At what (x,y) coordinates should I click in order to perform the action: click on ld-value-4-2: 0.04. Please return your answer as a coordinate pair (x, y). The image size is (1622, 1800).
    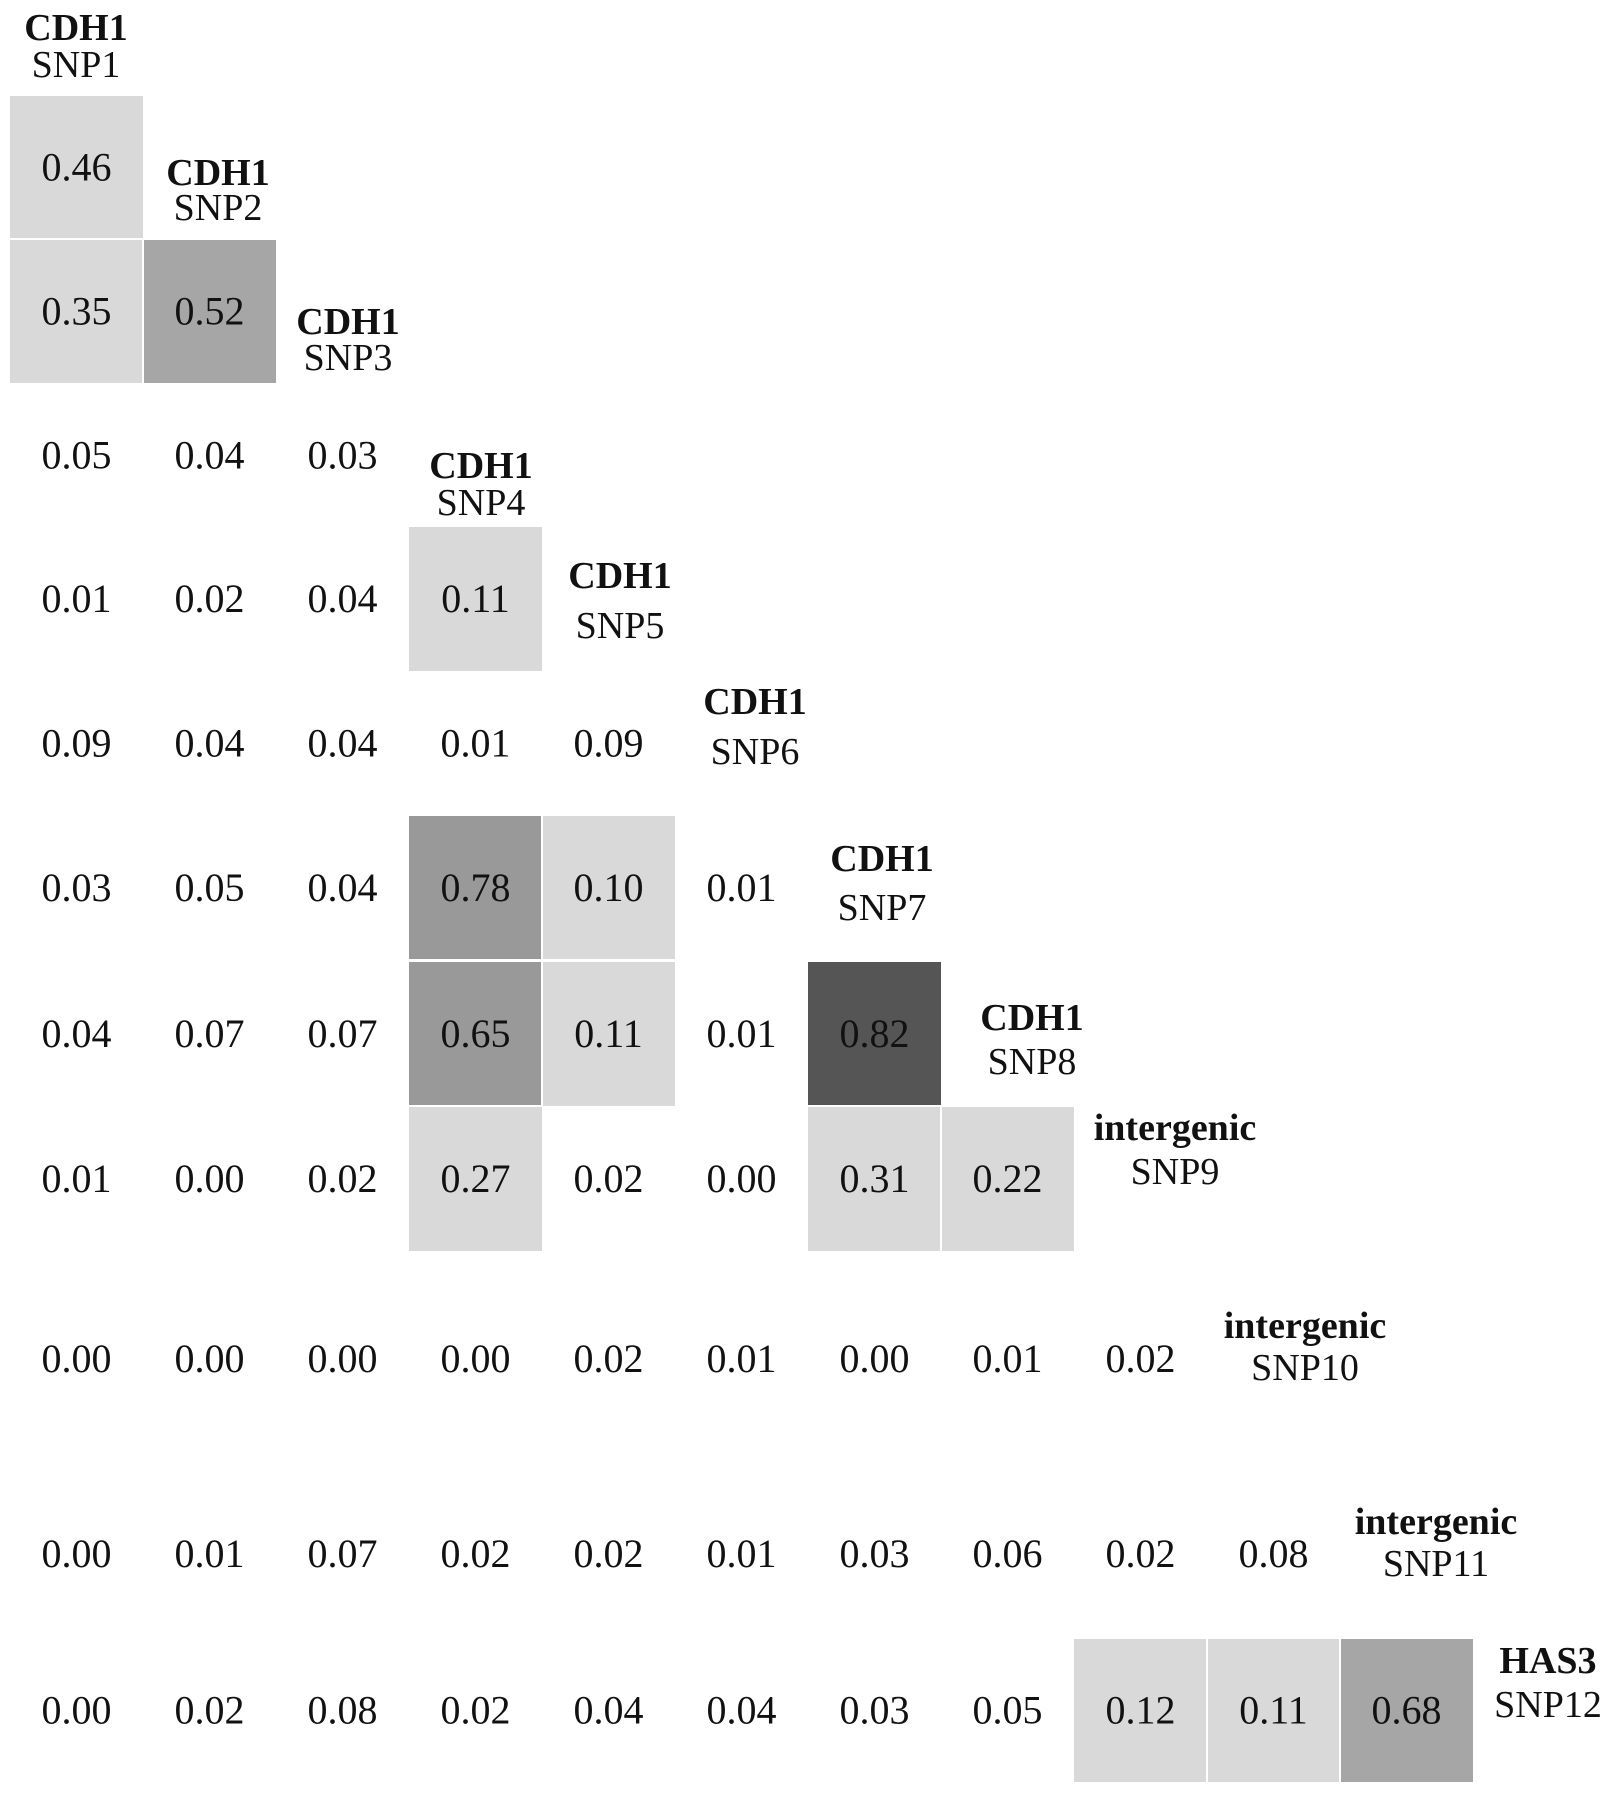
    Looking at the image, I should click on (210, 455).